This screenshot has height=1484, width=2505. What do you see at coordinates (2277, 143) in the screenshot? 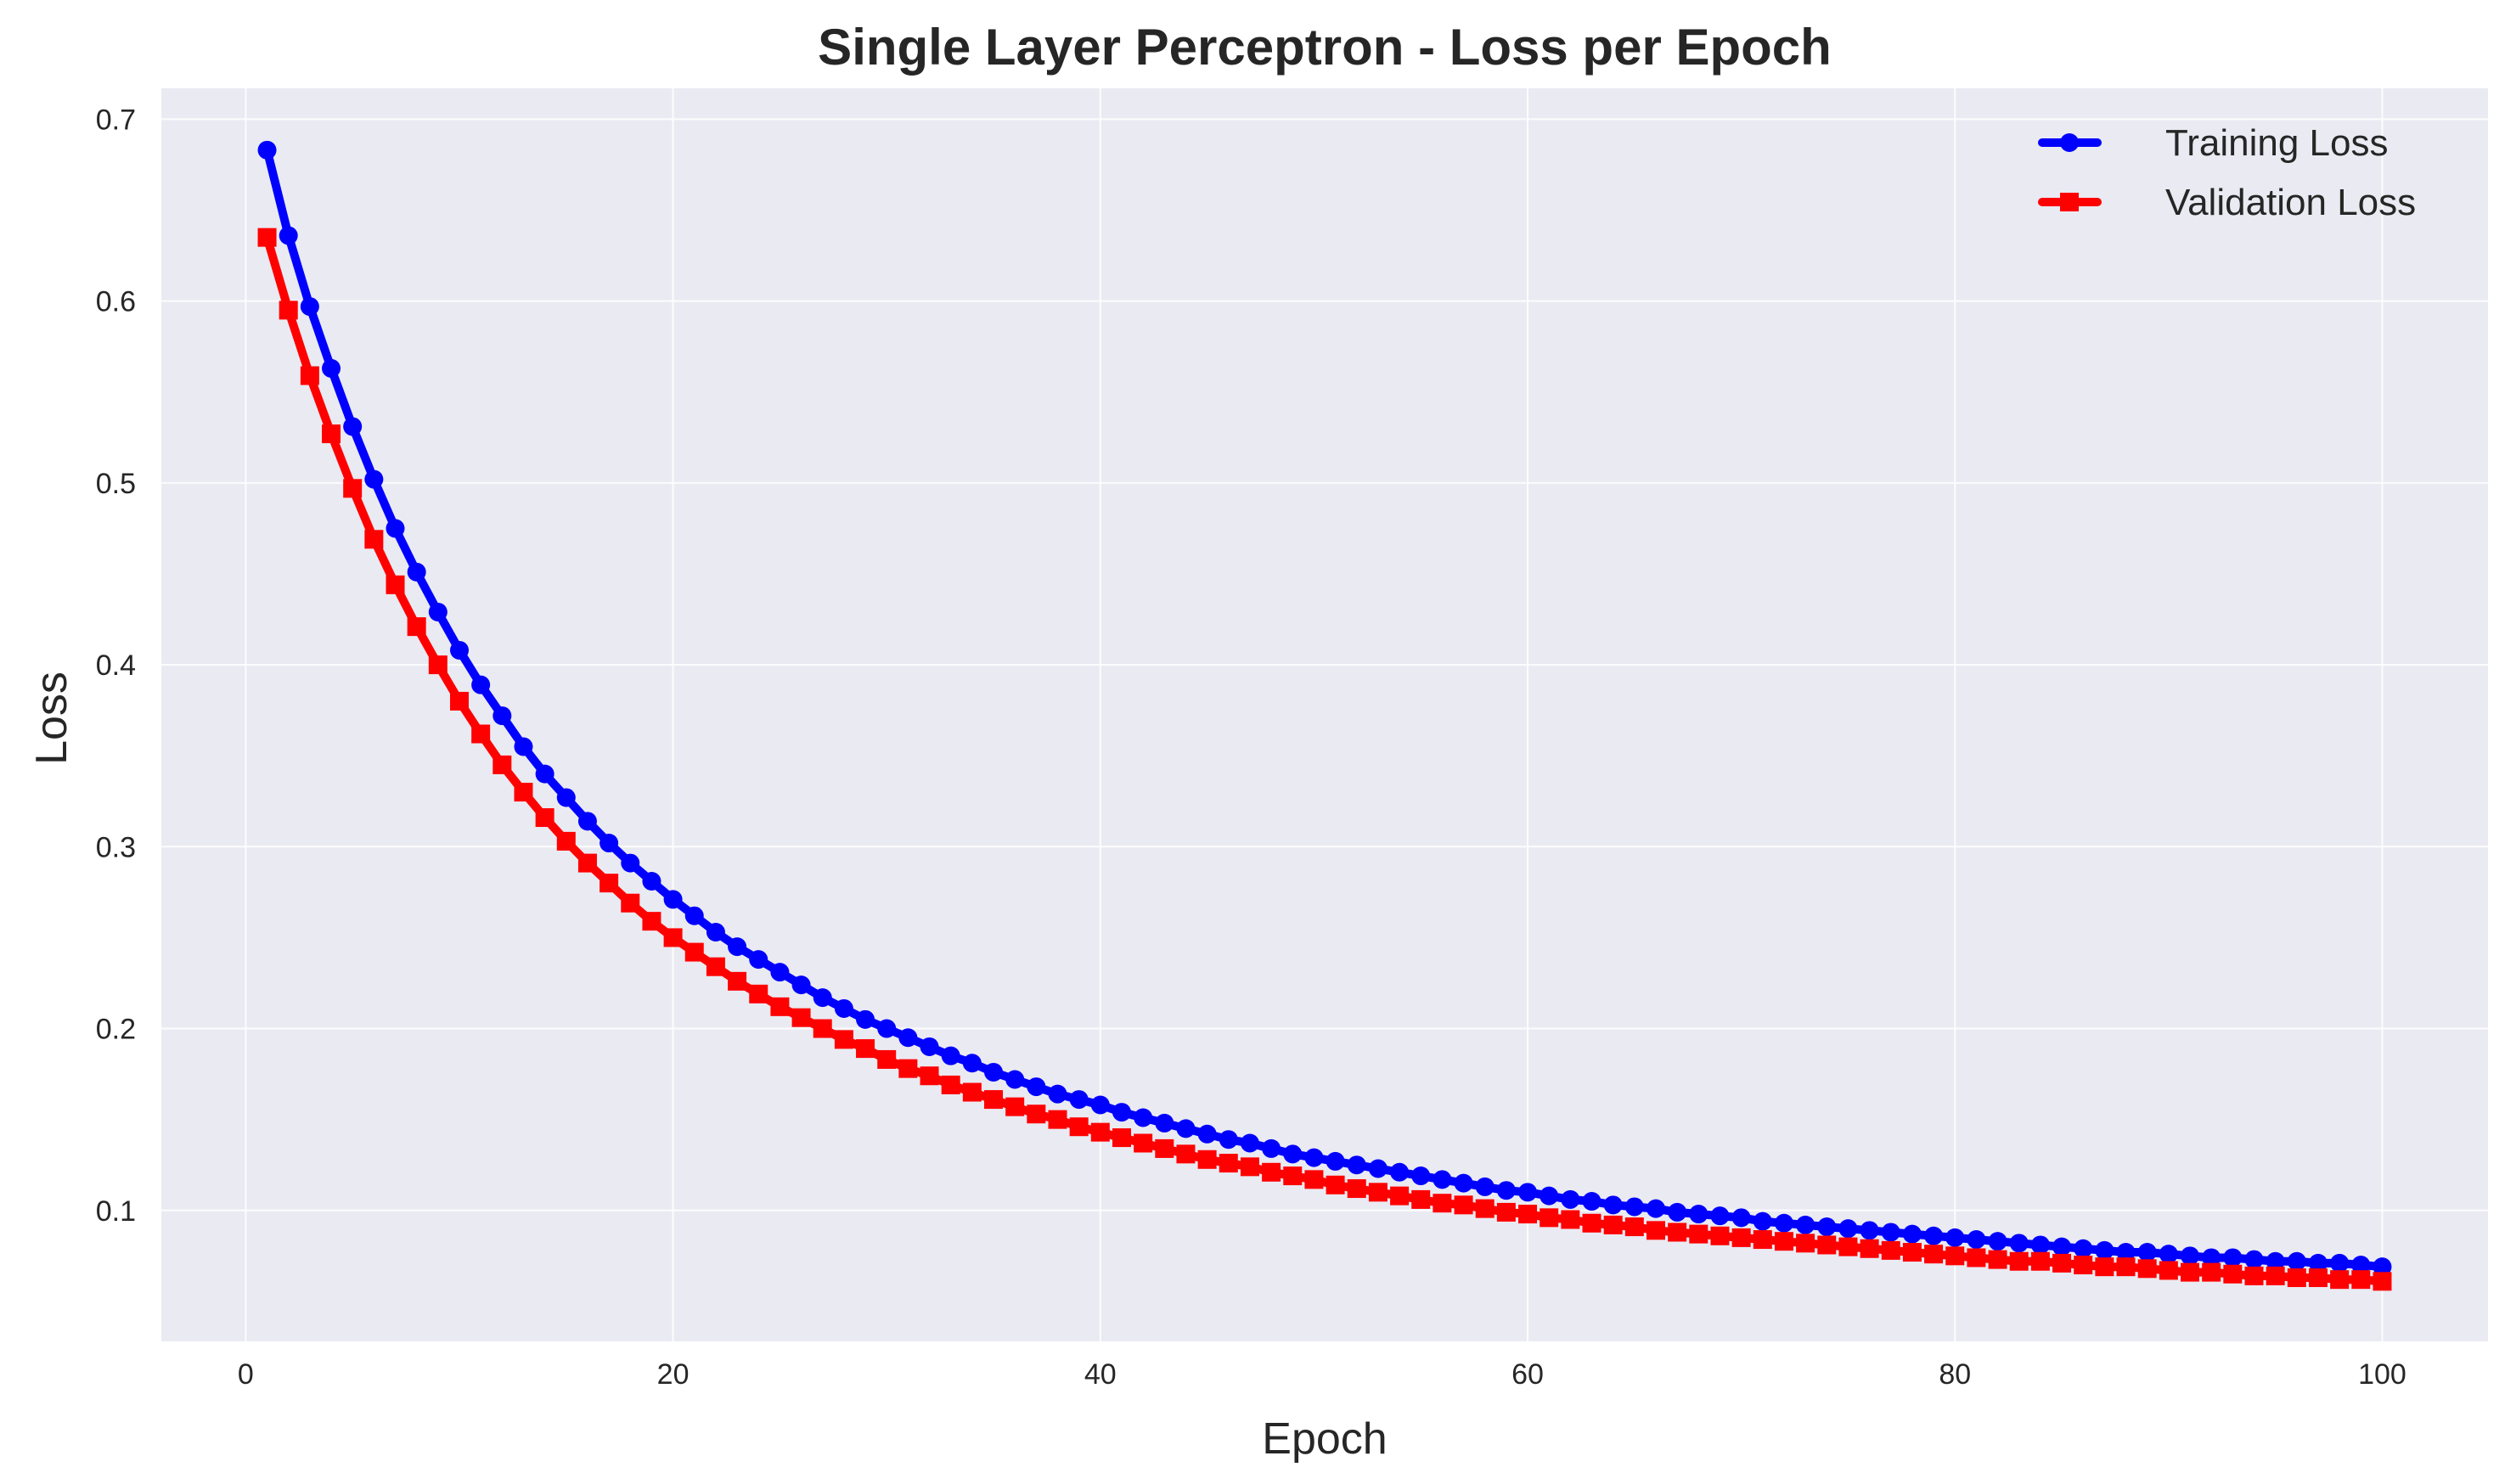
I see `legend-label: Training Loss` at bounding box center [2277, 143].